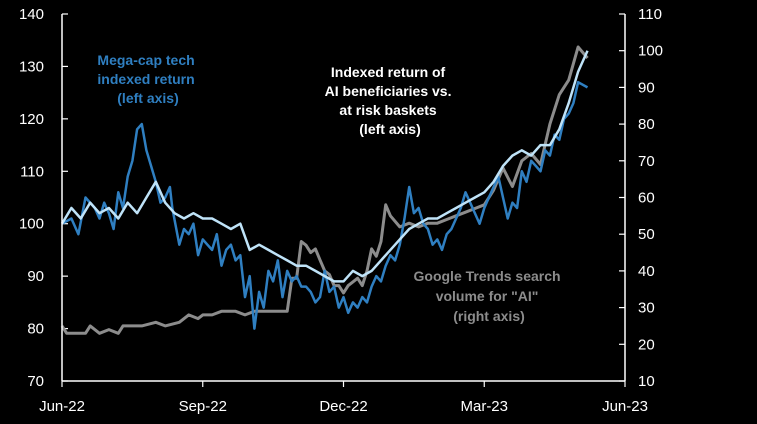 This screenshot has width=757, height=424. I want to click on x-tick-label: Dec-22, so click(343, 406).